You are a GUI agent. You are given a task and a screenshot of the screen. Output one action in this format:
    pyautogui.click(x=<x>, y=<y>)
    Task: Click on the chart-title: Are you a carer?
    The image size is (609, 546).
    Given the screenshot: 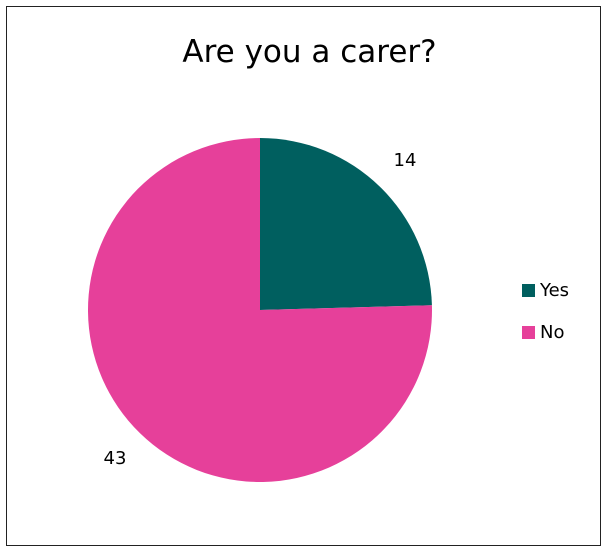 What is the action you would take?
    pyautogui.click(x=309, y=52)
    